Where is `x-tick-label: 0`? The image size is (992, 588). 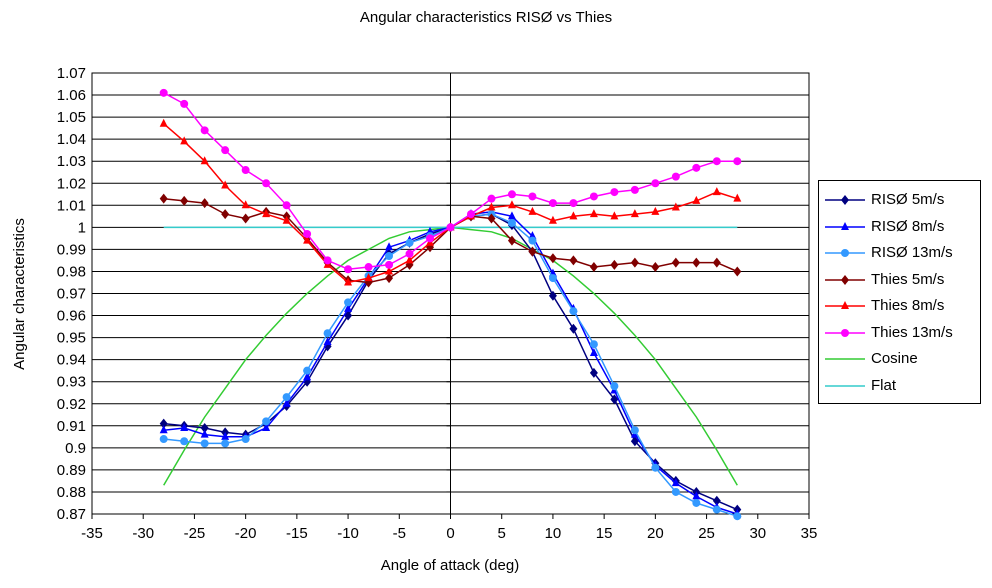 x-tick-label: 0 is located at coordinates (450, 533).